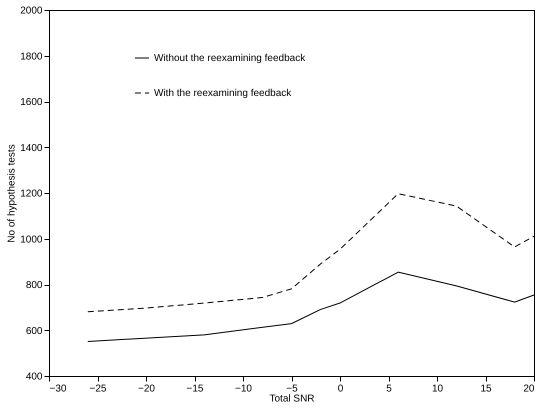 Image resolution: width=548 pixels, height=416 pixels. I want to click on y-tick-label: 1200, so click(31, 194).